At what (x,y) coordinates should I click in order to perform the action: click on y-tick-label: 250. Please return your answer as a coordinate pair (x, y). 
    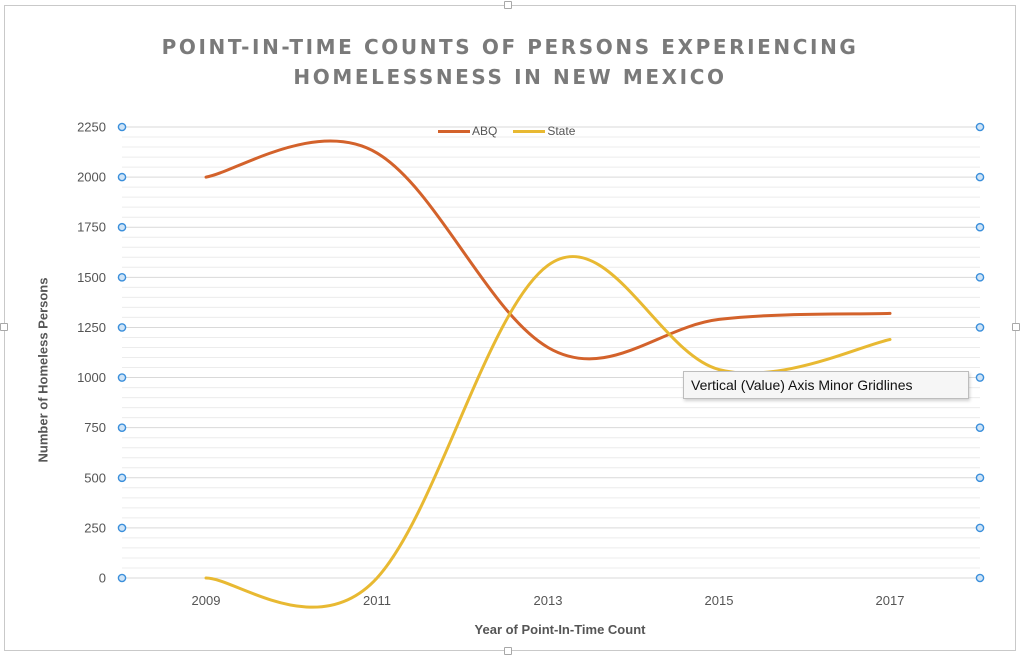
    Looking at the image, I should click on (95, 527).